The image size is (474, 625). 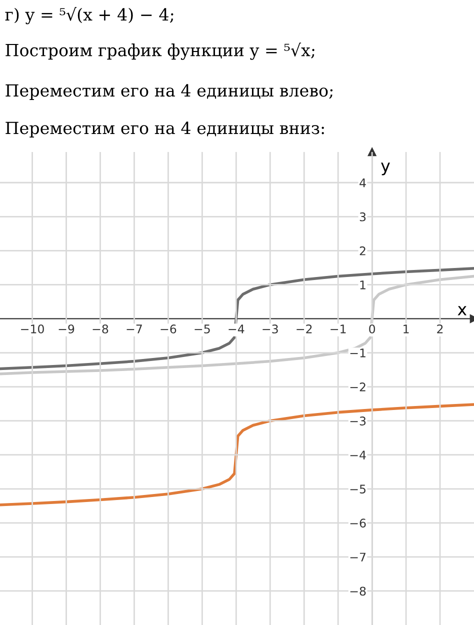 I want to click on y-tick-label: −1, so click(x=358, y=353).